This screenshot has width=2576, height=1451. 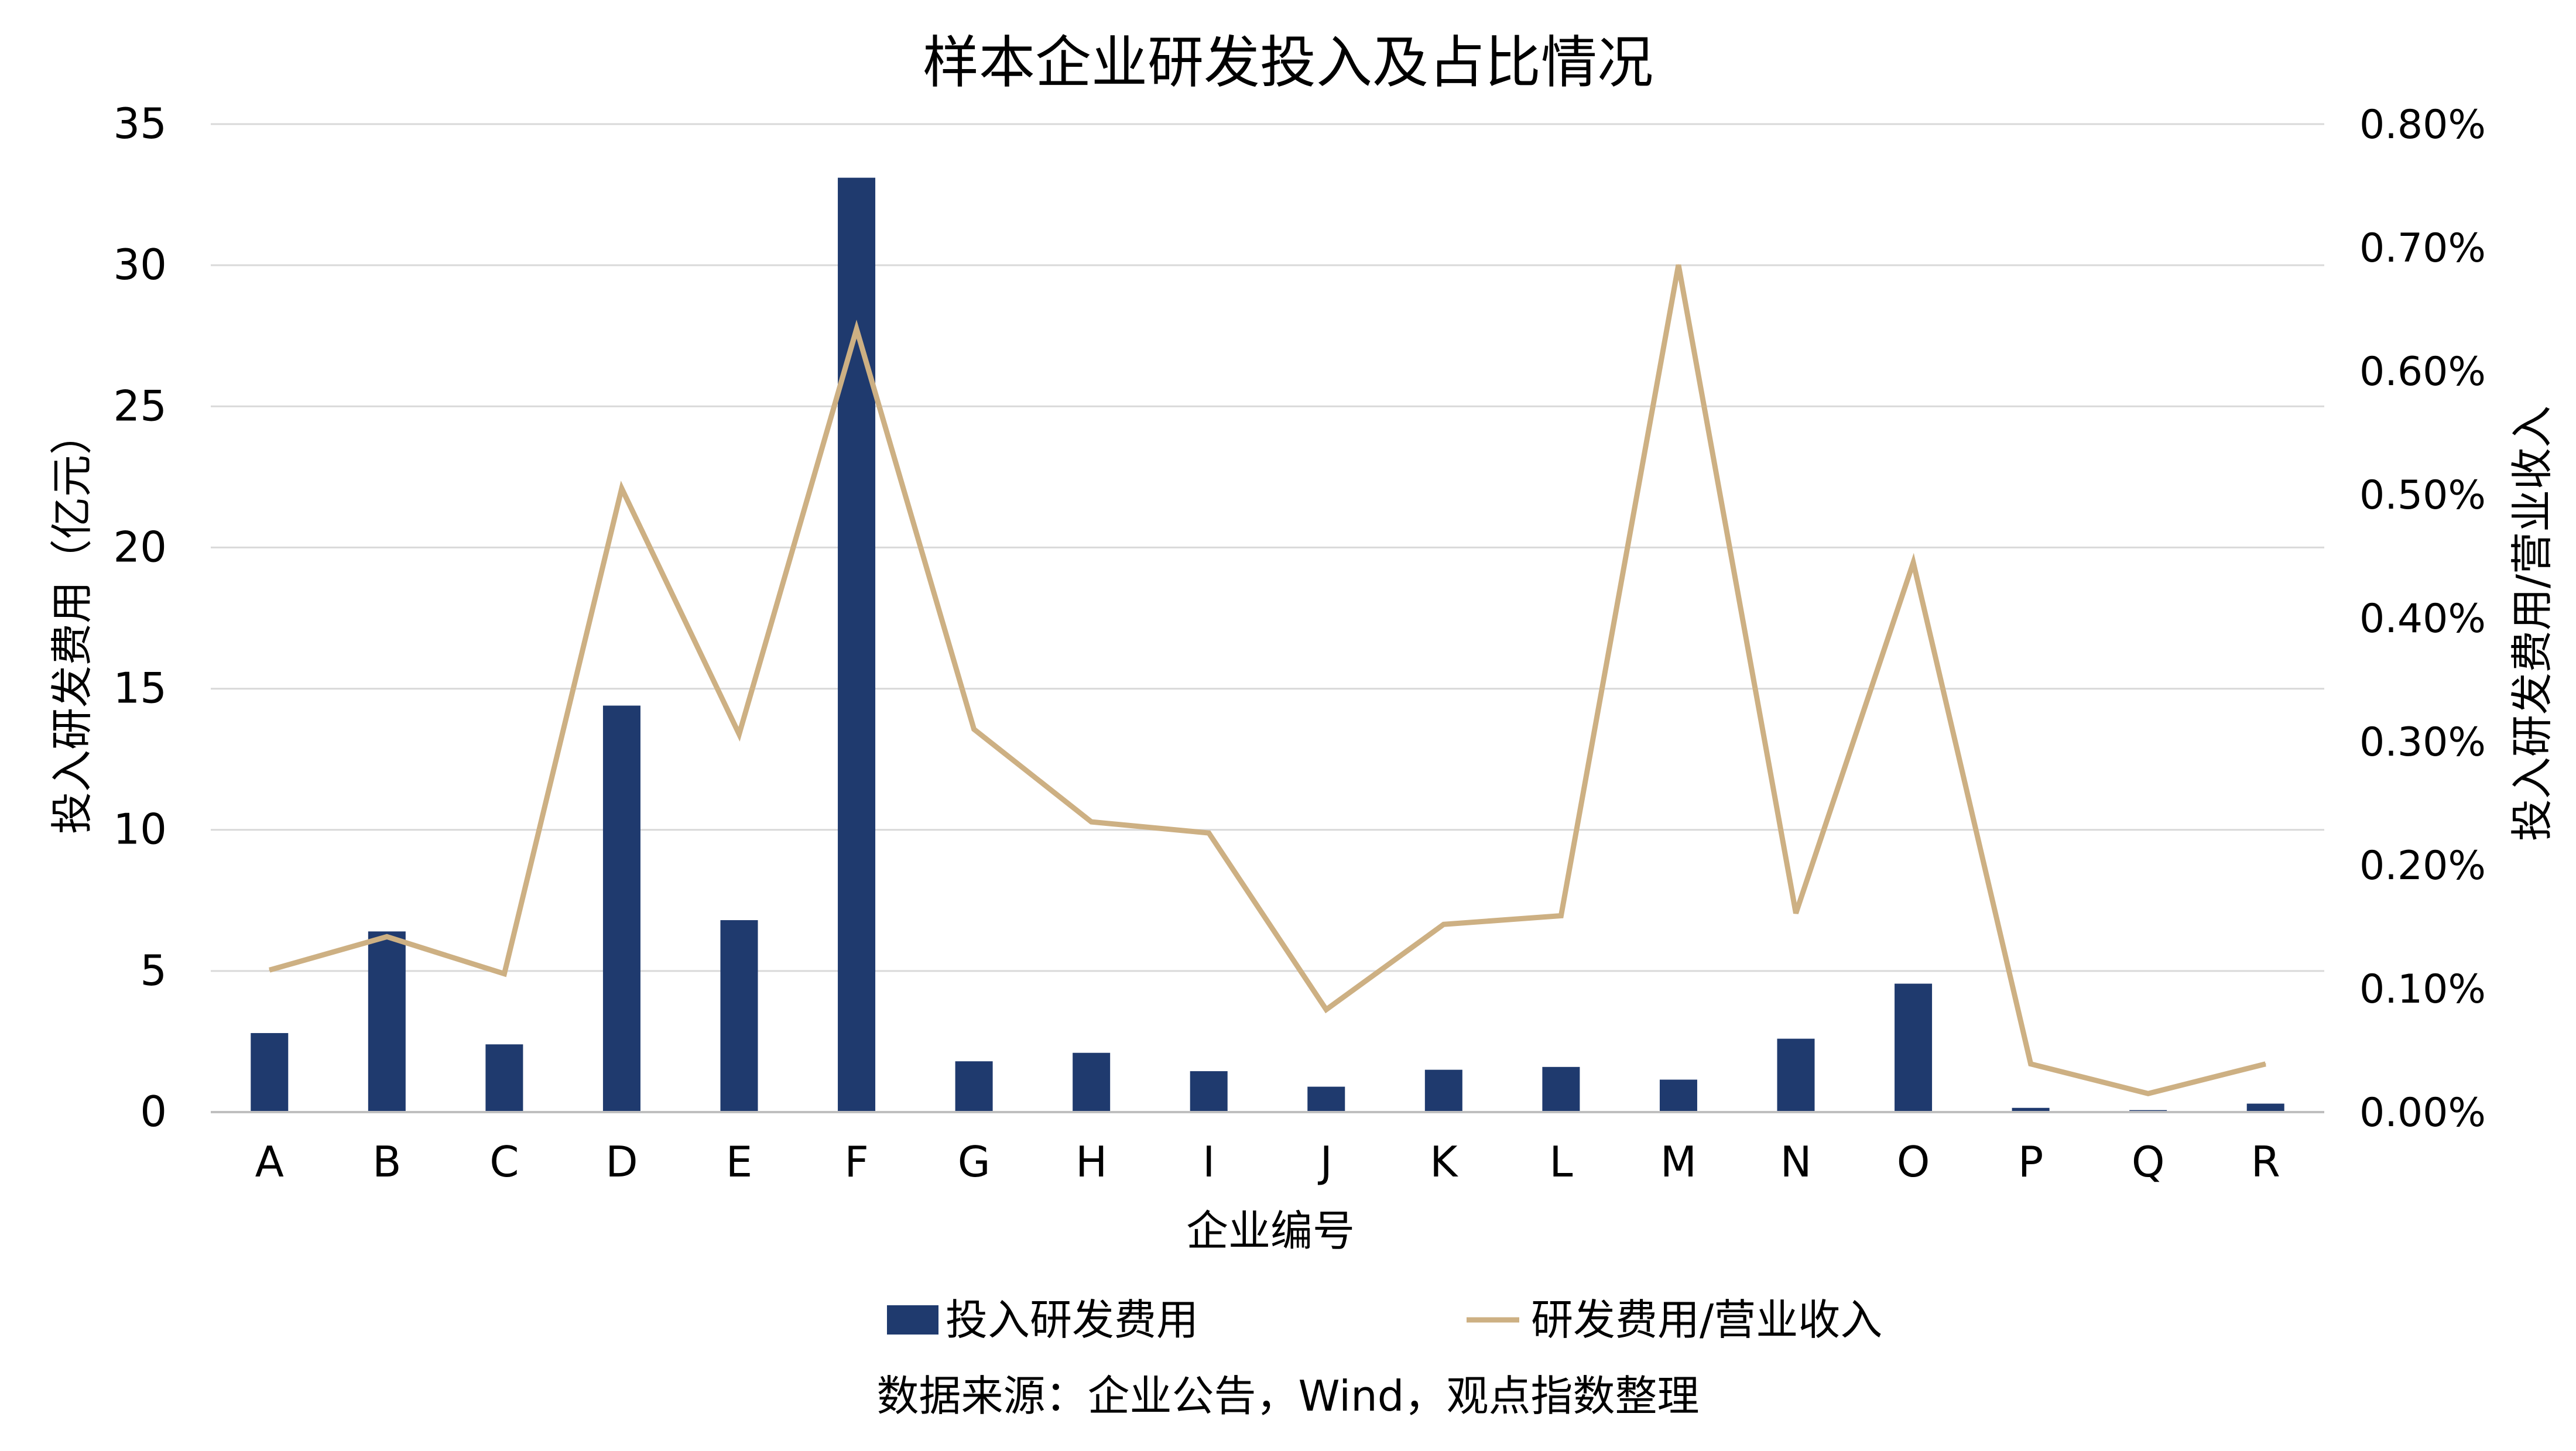 What do you see at coordinates (269, 1161) in the screenshot?
I see `x-tick-label: A` at bounding box center [269, 1161].